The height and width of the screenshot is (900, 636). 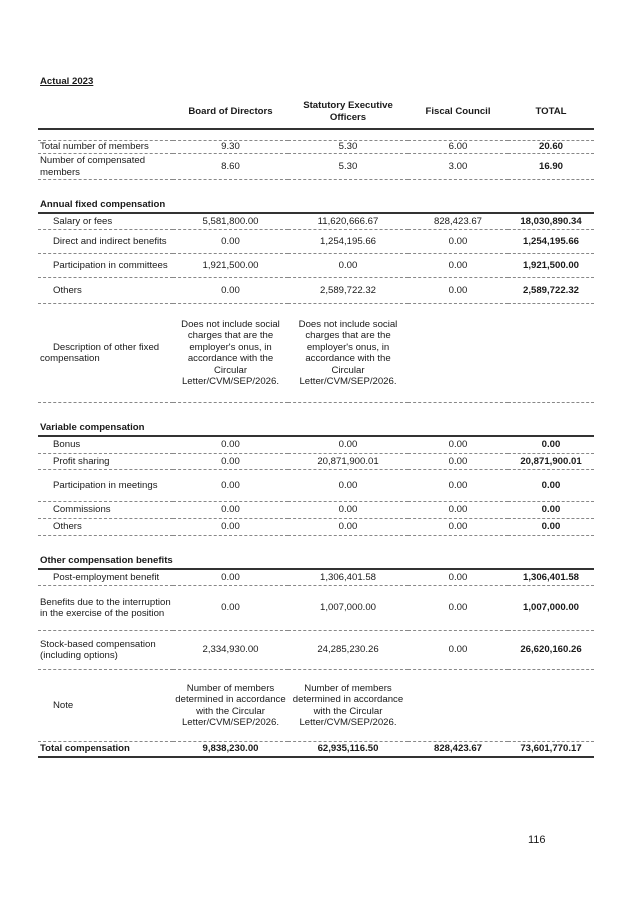 I want to click on total-cell, so click(x=551, y=705).